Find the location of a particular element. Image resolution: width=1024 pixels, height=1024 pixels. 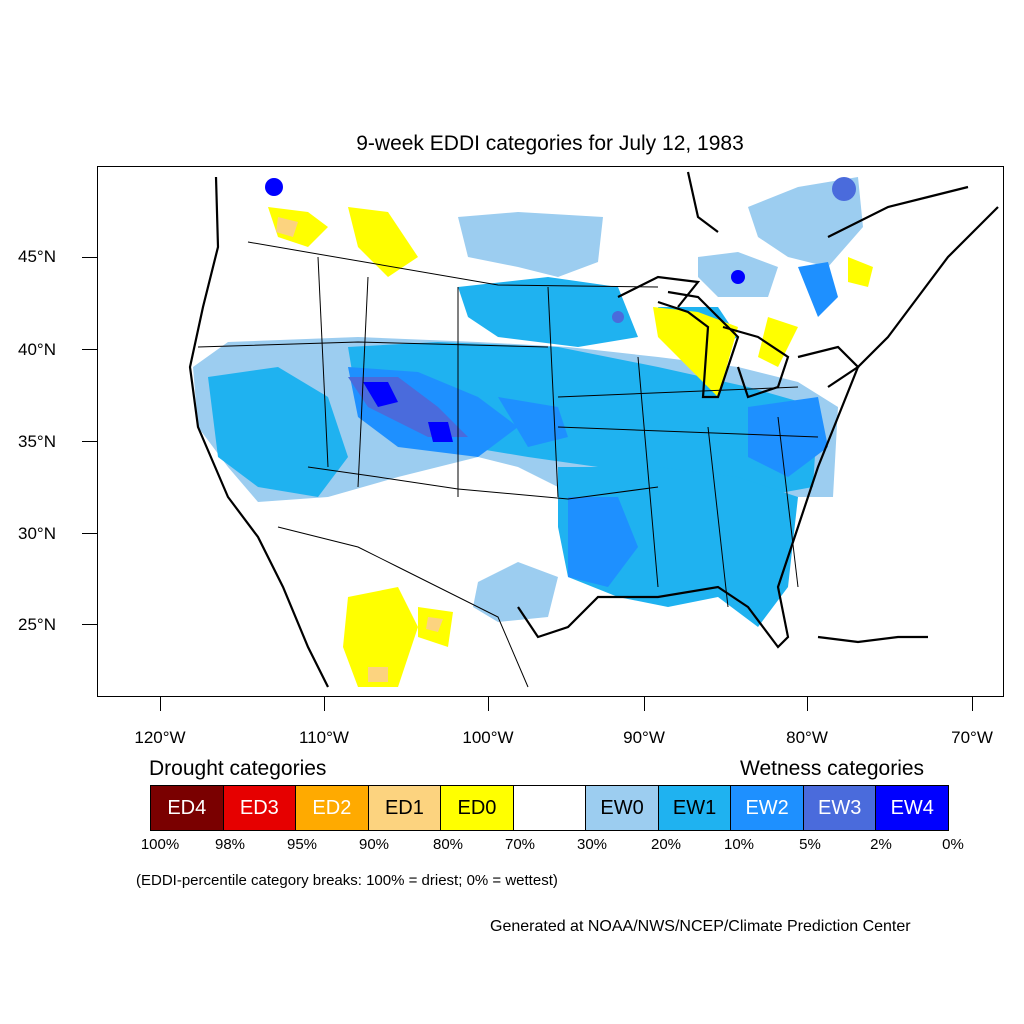

legend-cell-ew3: EW3 is located at coordinates (840, 808).